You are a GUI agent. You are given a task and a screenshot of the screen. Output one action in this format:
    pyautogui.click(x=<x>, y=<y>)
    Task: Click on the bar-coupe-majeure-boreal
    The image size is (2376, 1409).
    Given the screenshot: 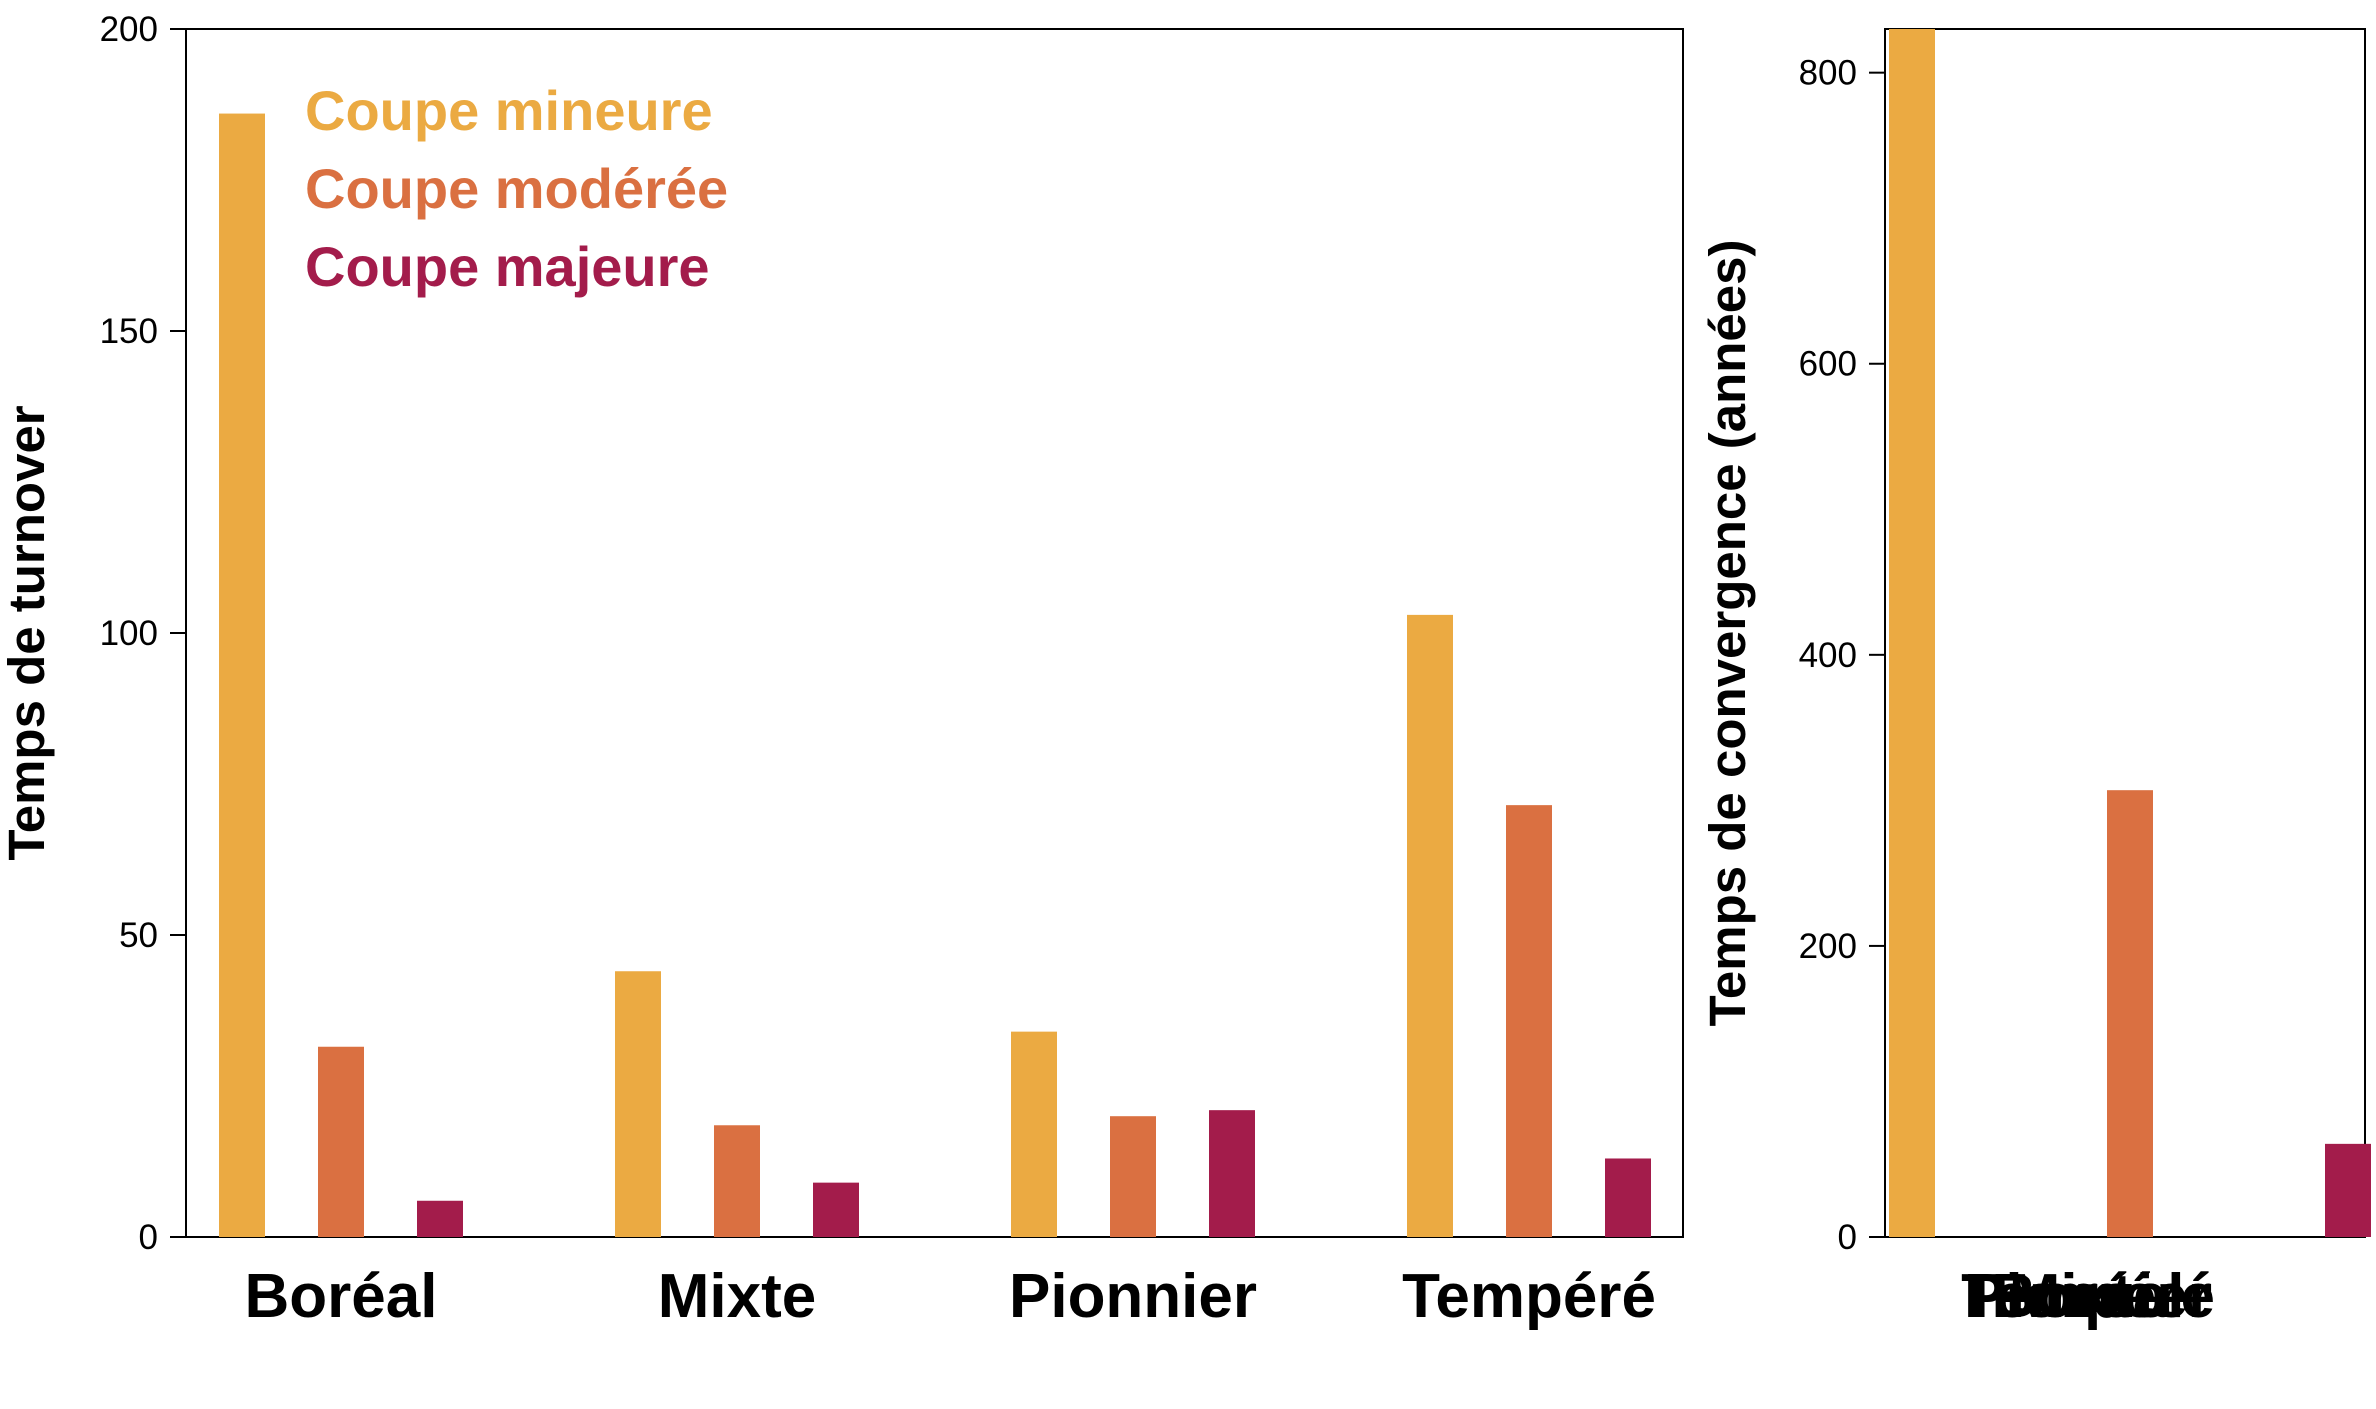 What is the action you would take?
    pyautogui.click(x=440, y=1218)
    